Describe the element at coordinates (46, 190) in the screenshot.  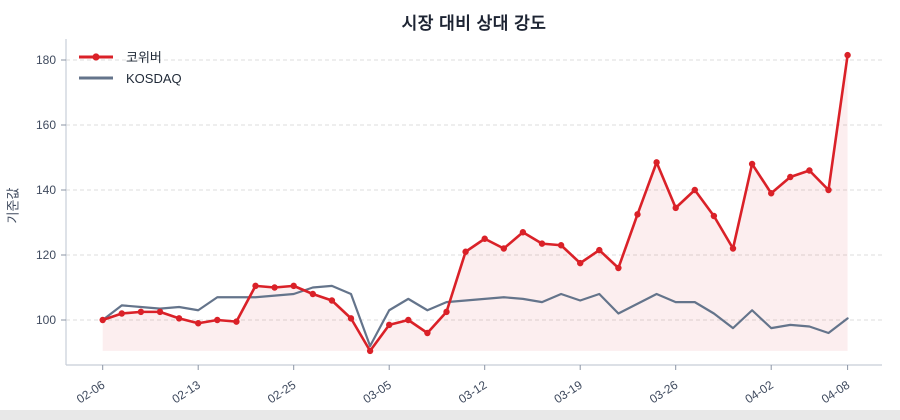
I see `y-tick-label: 140` at that location.